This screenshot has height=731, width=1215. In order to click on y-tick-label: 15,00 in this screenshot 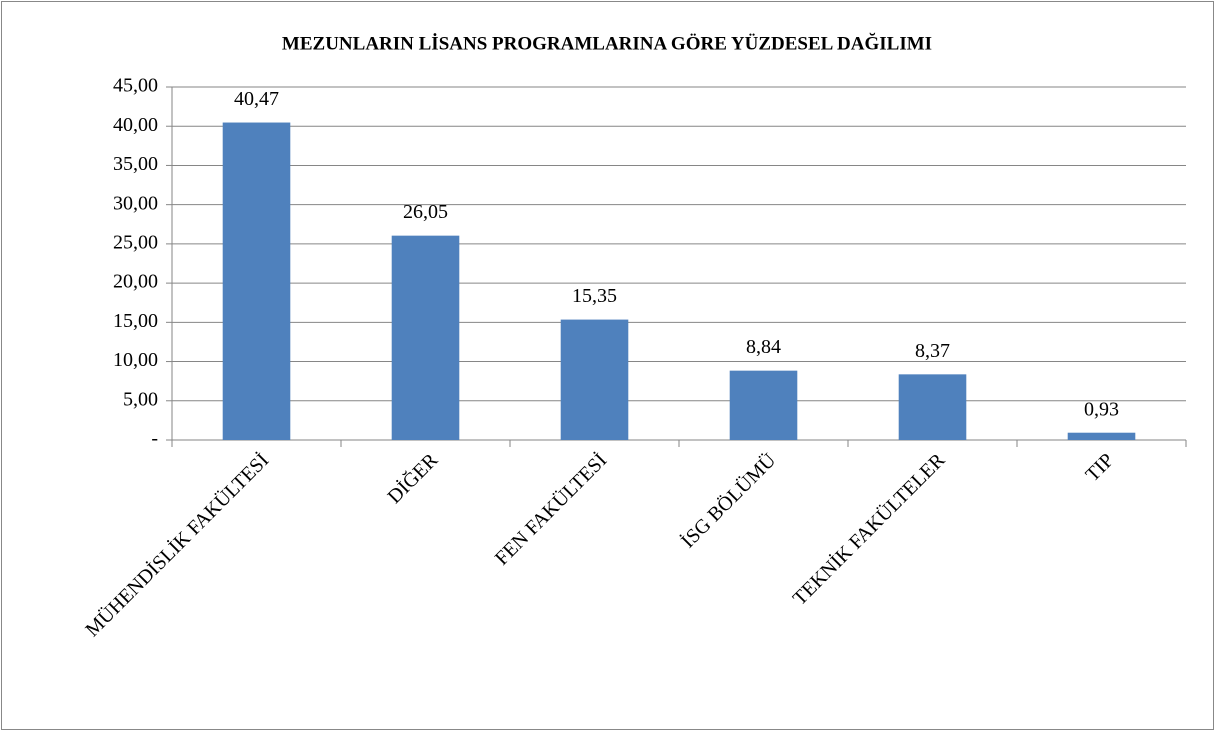, I will do `click(135, 321)`.